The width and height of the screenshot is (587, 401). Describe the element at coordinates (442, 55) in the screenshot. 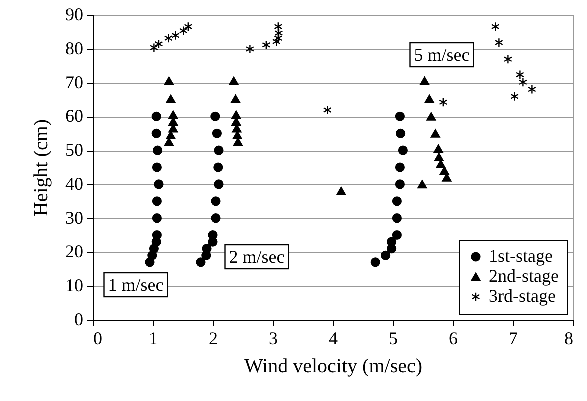

I see `annotation: 5 m/sec` at that location.